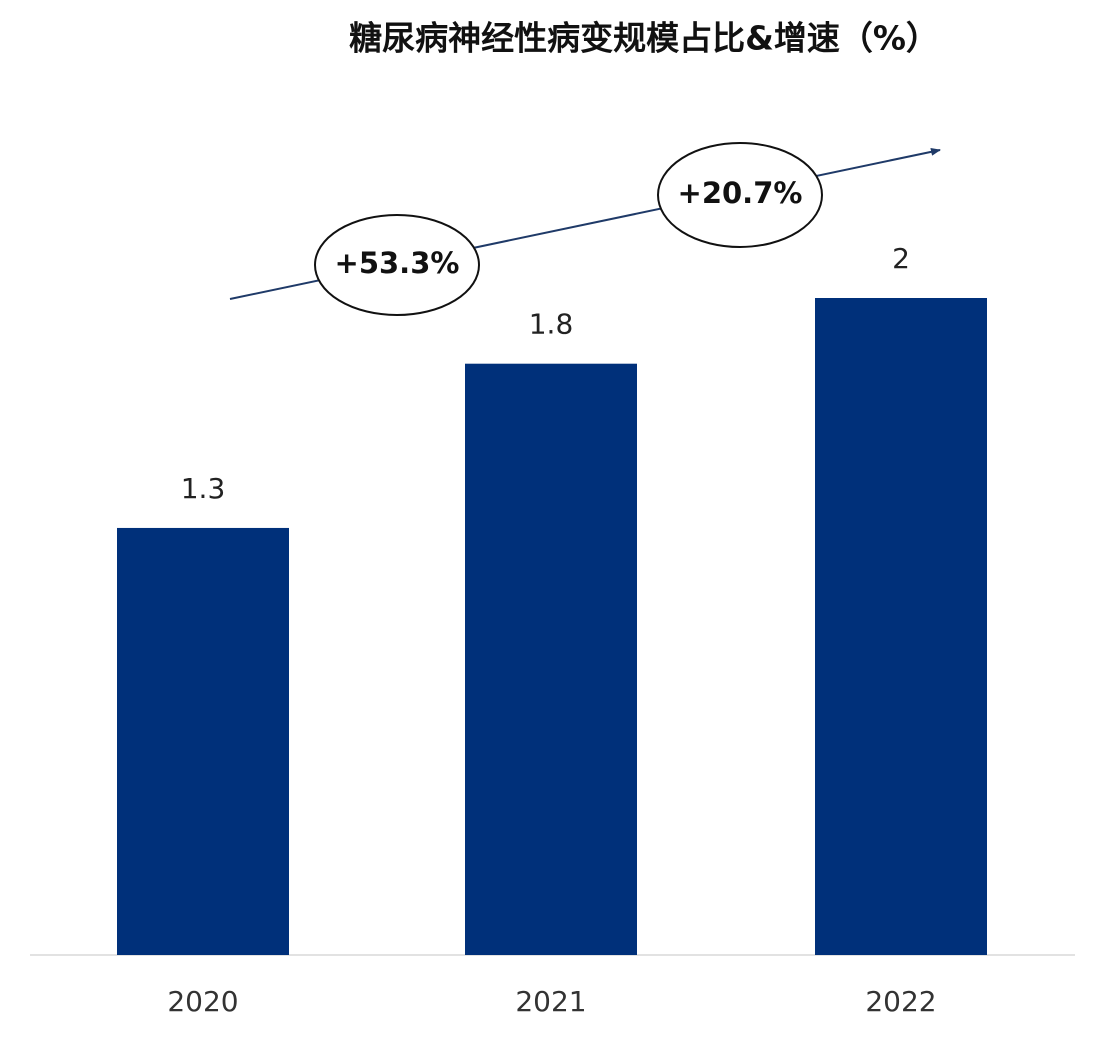  Describe the element at coordinates (550, 1001) in the screenshot. I see `x-tick-label: 2021` at that location.